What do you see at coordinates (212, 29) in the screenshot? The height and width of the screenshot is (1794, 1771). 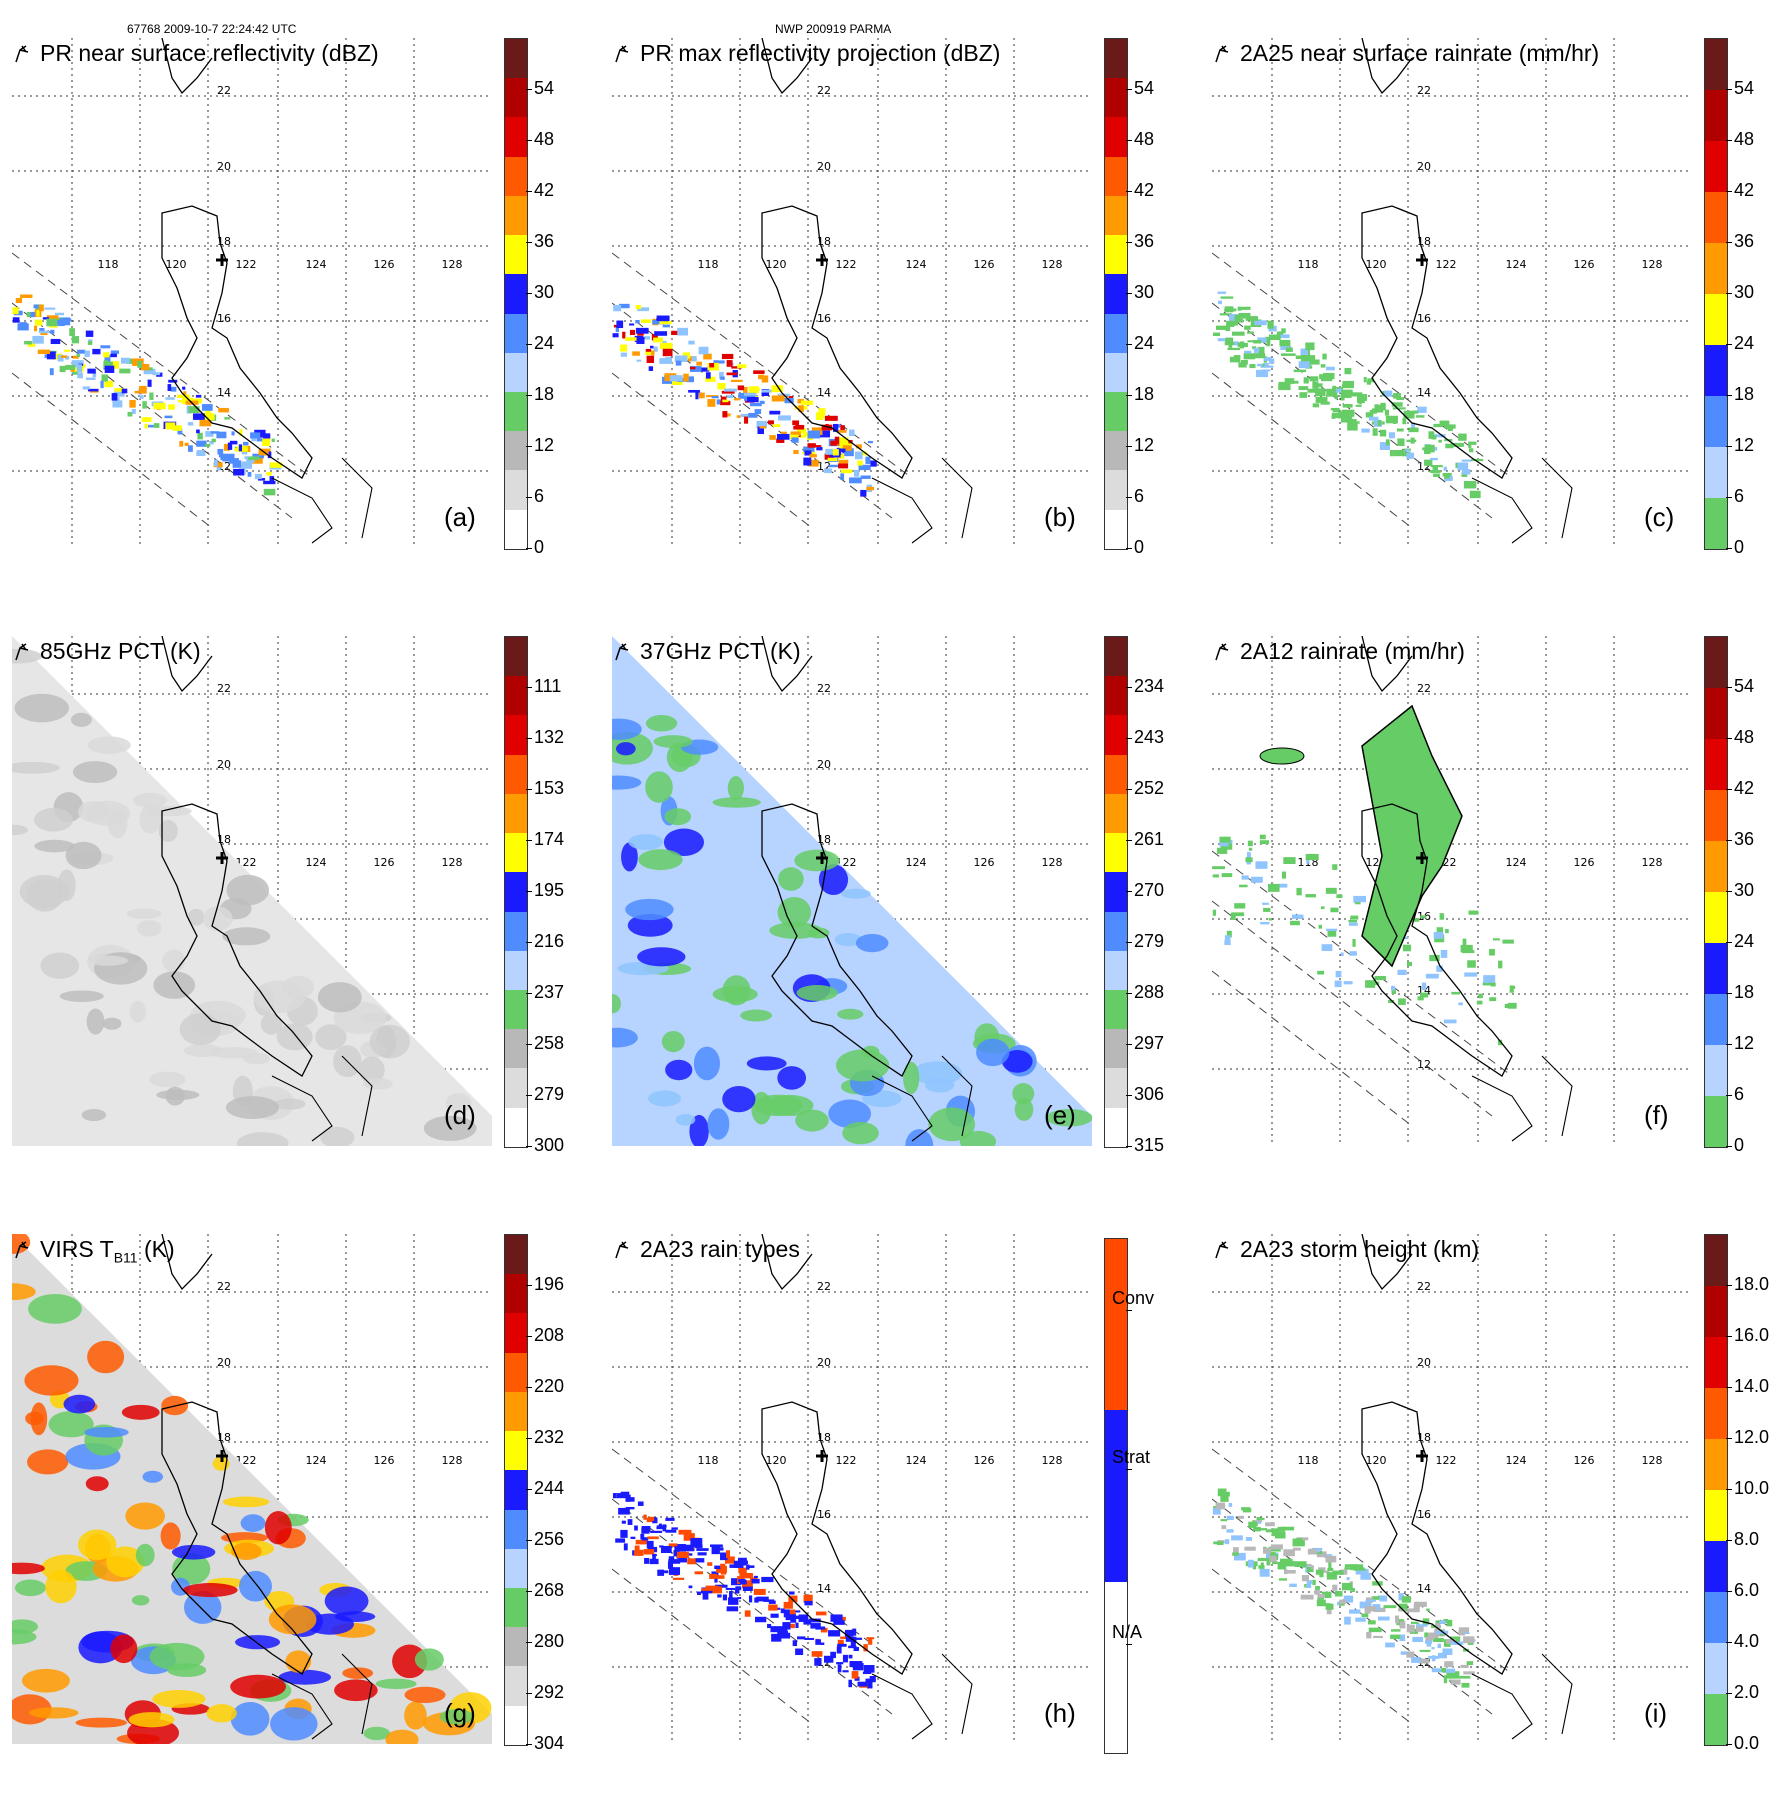 I see `header-orbit-time: 67768 2009-10-7 22:24:42 UTC` at bounding box center [212, 29].